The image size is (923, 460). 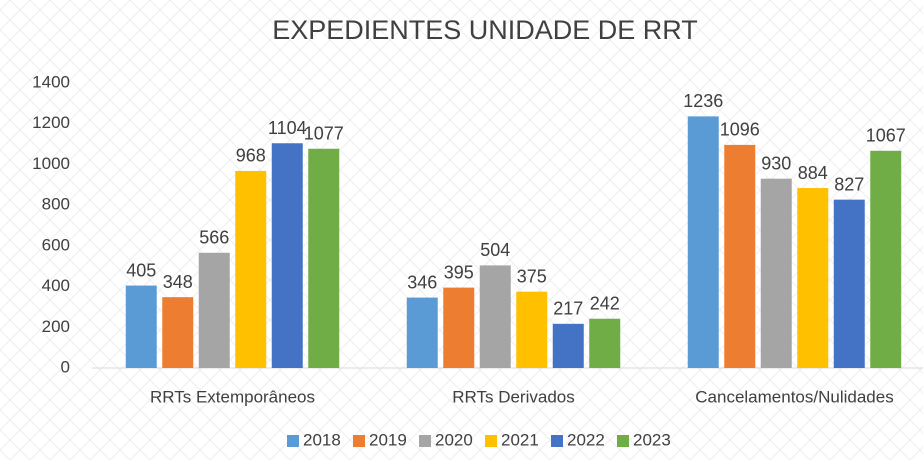 What do you see at coordinates (141, 270) in the screenshot?
I see `data-label: 405` at bounding box center [141, 270].